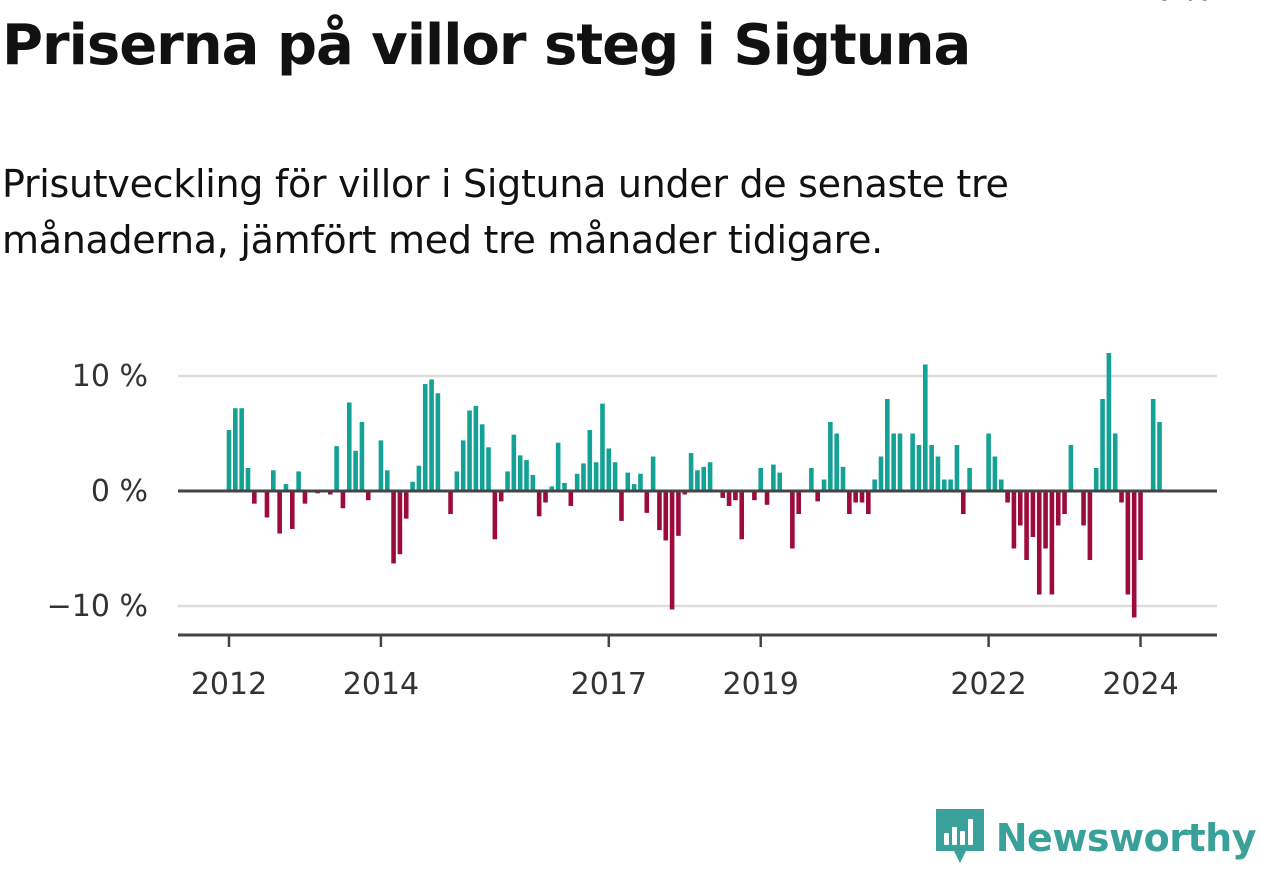 This screenshot has width=1262, height=879. What do you see at coordinates (229, 684) in the screenshot?
I see `x-tick-label: 2012` at bounding box center [229, 684].